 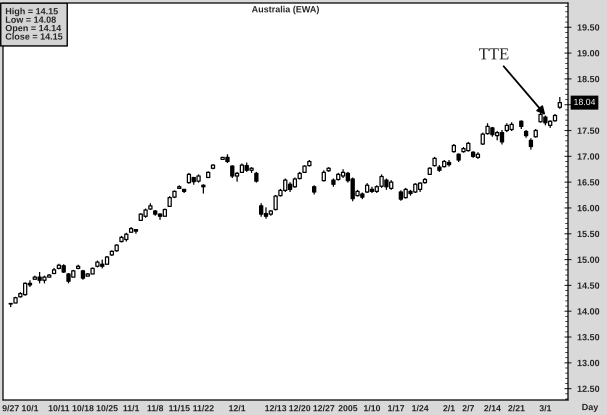 I want to click on x-tick-label: 10/25, so click(x=107, y=408).